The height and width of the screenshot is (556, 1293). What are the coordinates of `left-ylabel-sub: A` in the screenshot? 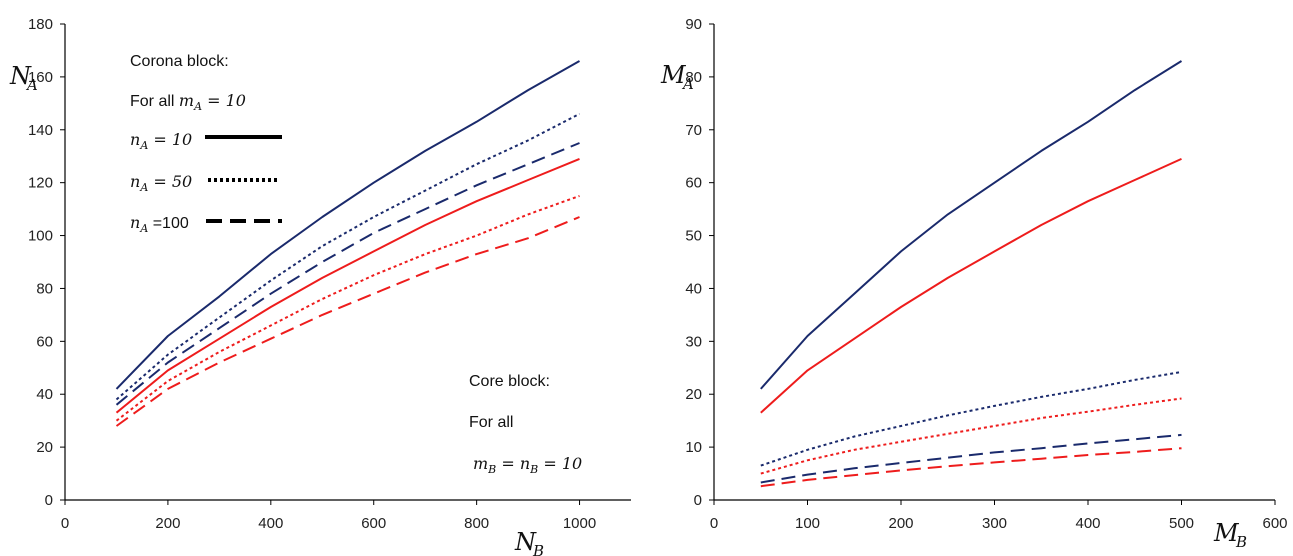 It's located at (31, 85).